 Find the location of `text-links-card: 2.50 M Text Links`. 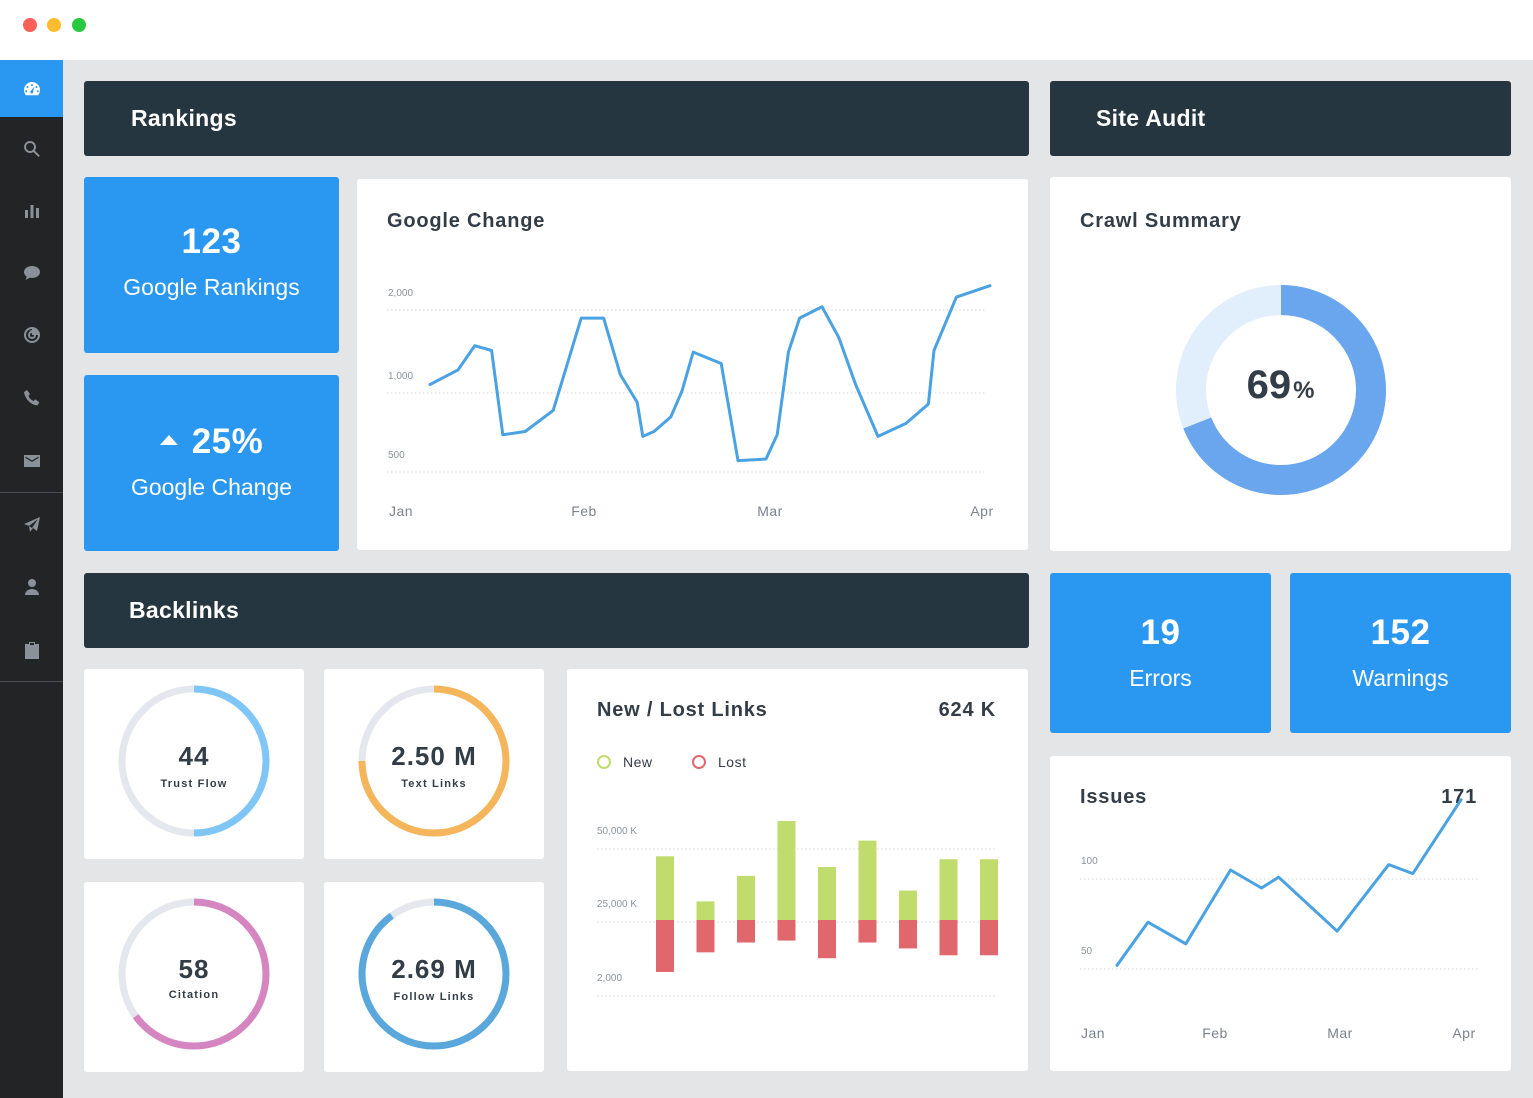

text-links-card: 2.50 M Text Links is located at coordinates (434, 764).